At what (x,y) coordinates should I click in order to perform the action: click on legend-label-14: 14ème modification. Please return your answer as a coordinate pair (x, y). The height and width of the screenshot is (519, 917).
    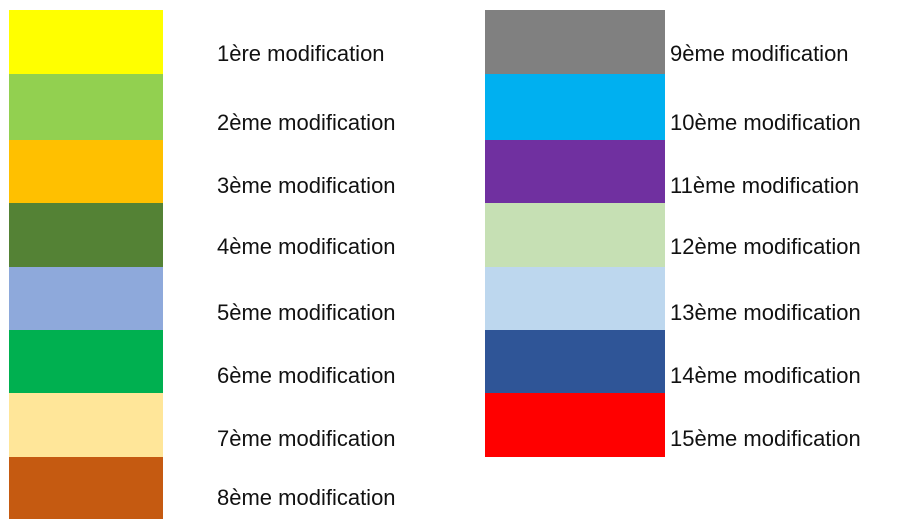
    Looking at the image, I should click on (765, 375).